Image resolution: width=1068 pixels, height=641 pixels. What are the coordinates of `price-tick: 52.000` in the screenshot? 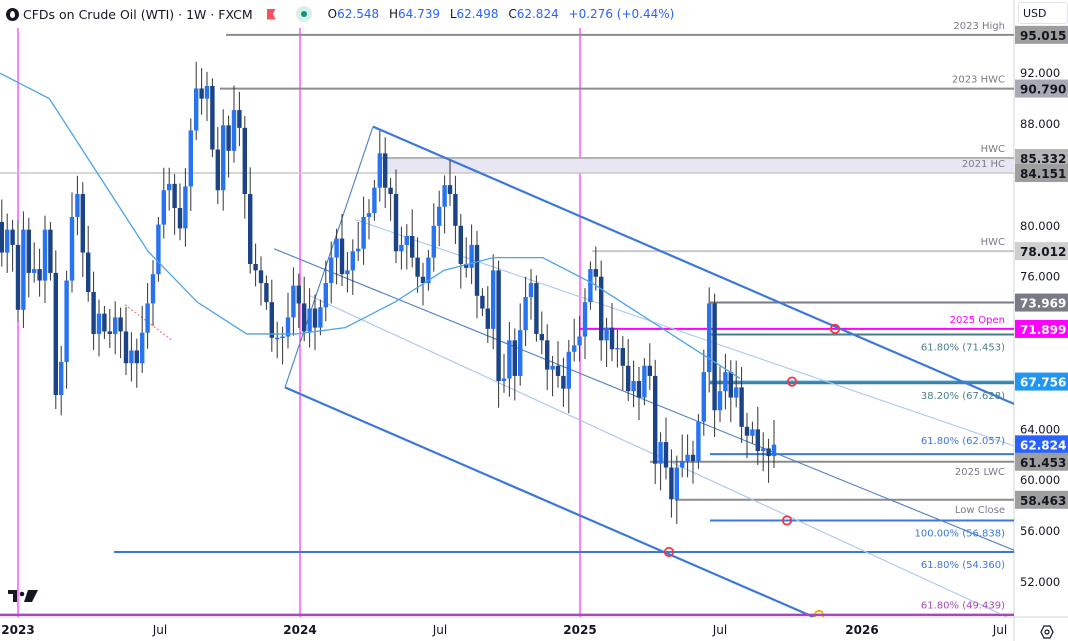 It's located at (1040, 582).